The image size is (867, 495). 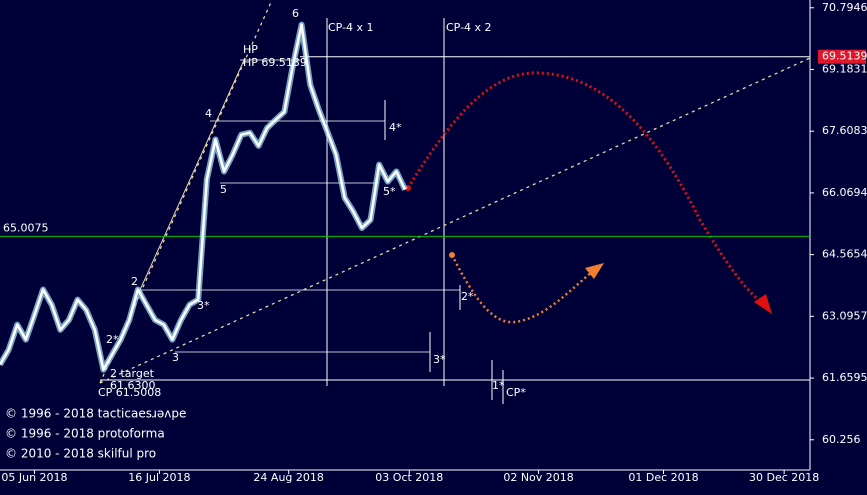 I want to click on annotation: 5*, so click(x=389, y=191).